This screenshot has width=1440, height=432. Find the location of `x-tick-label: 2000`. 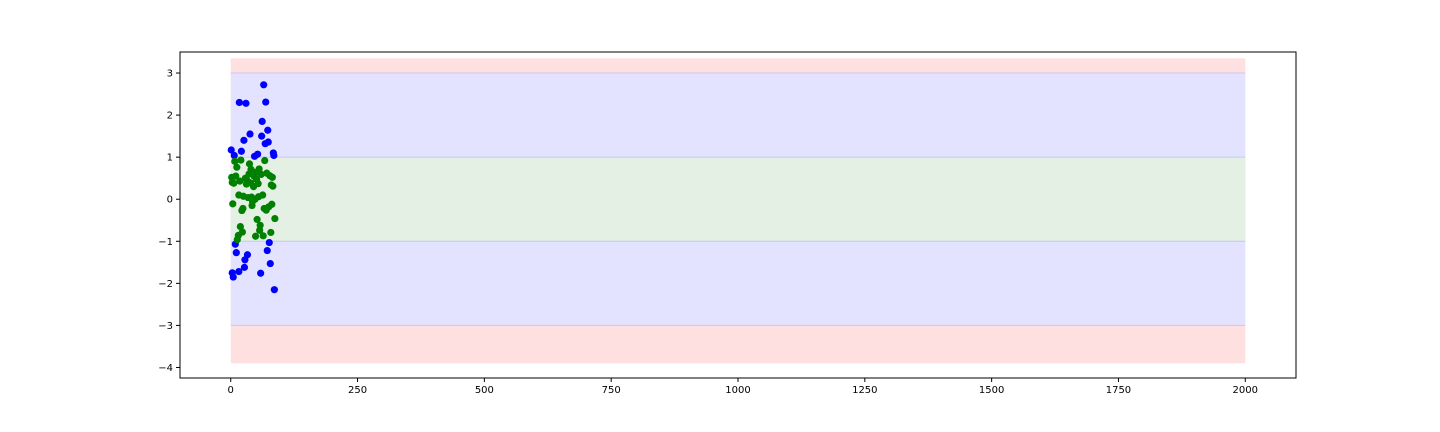

x-tick-label: 2000 is located at coordinates (1245, 390).